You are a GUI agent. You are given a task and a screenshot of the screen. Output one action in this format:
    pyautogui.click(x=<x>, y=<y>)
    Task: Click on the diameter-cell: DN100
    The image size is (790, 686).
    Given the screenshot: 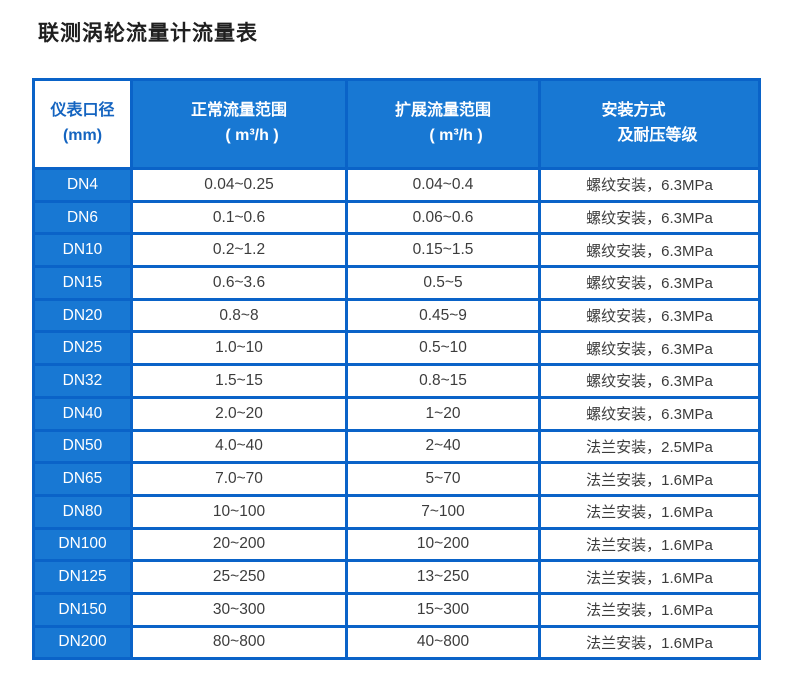 What is the action you would take?
    pyautogui.click(x=82, y=544)
    